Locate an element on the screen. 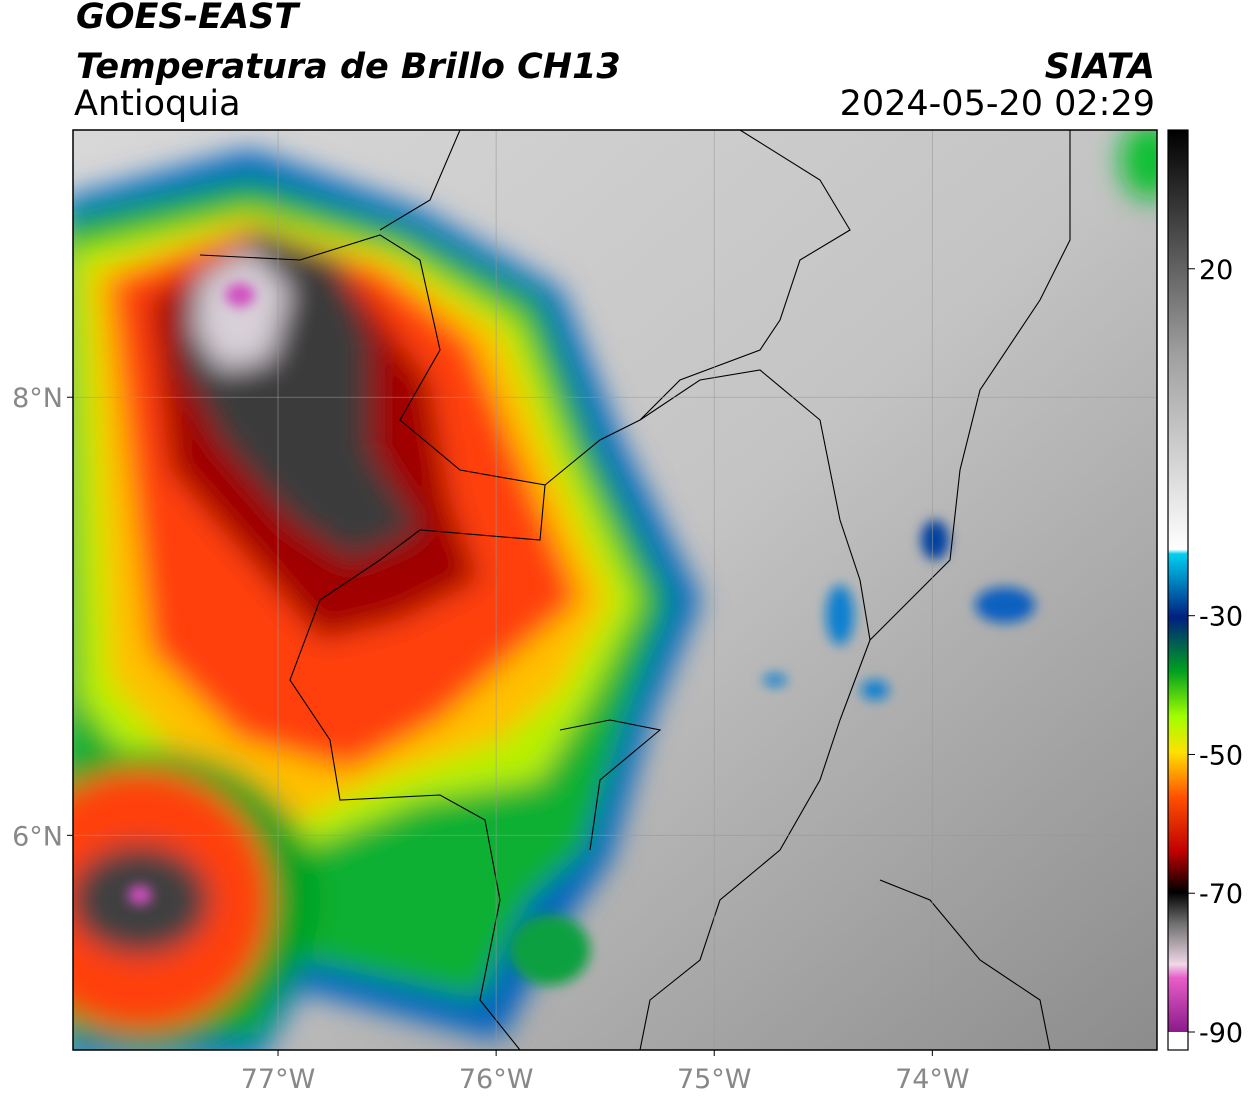 Image resolution: width=1252 pixels, height=1099 pixels. lon-tick-label: 74°W is located at coordinates (932, 1079).